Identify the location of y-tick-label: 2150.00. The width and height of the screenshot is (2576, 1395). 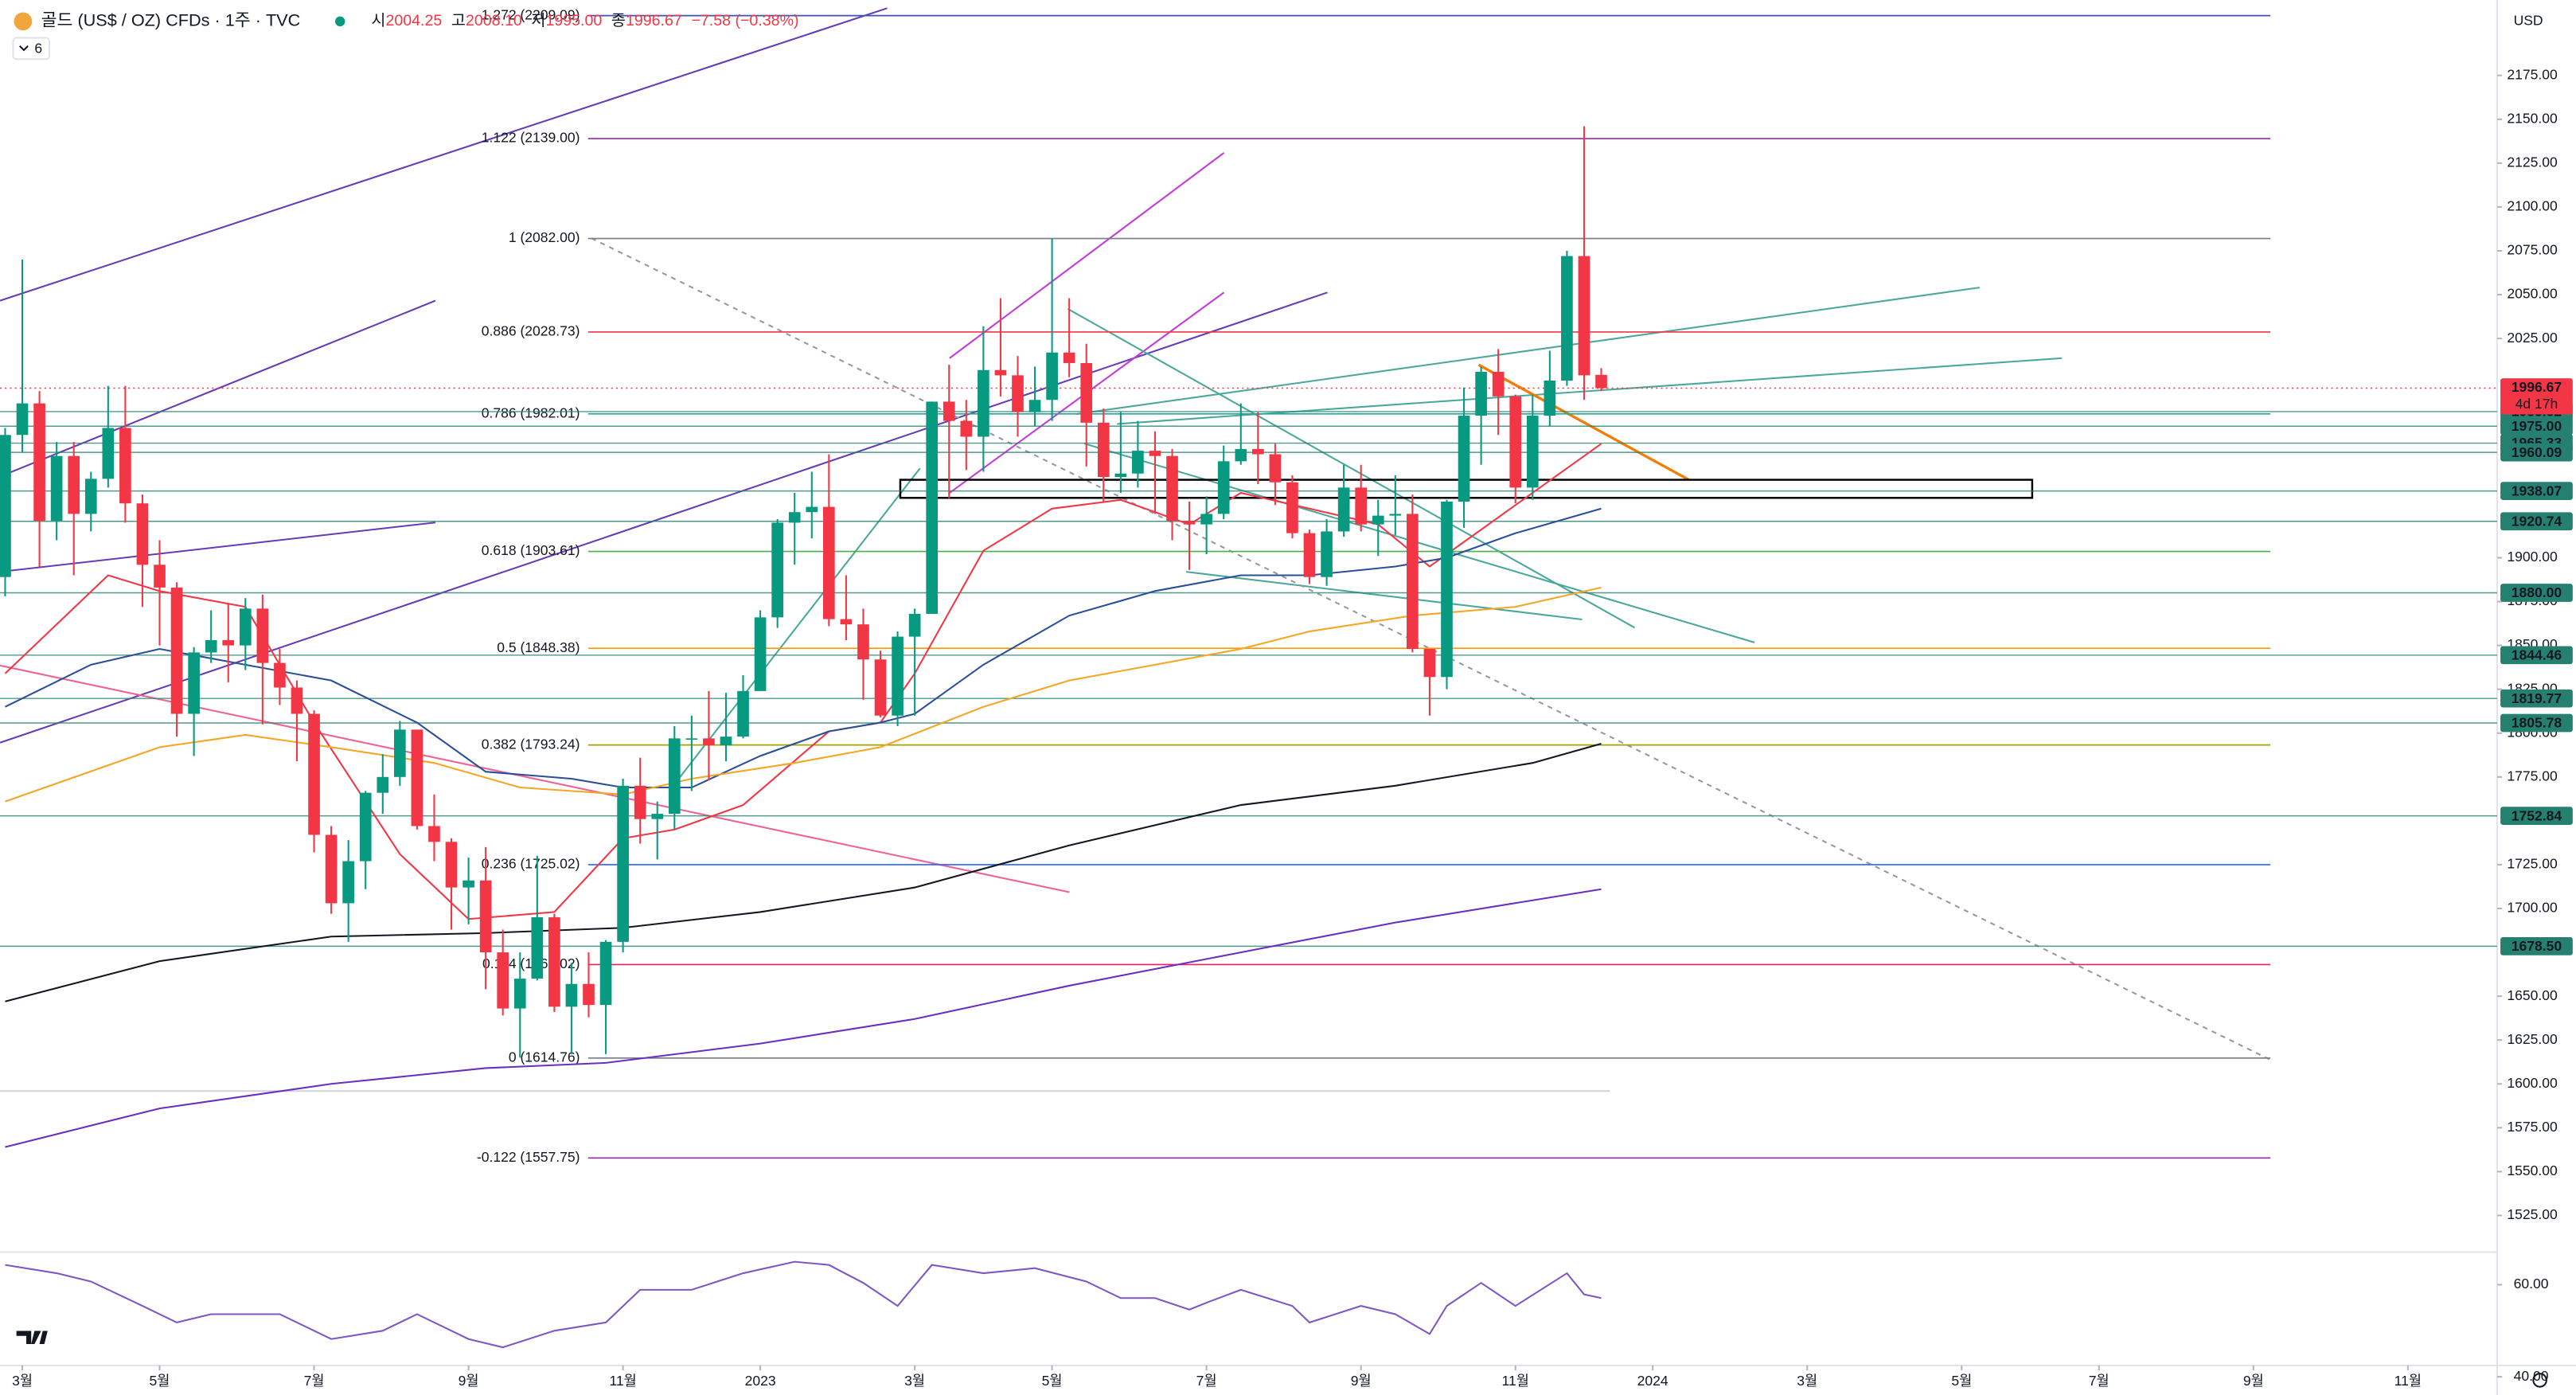
(2532, 118).